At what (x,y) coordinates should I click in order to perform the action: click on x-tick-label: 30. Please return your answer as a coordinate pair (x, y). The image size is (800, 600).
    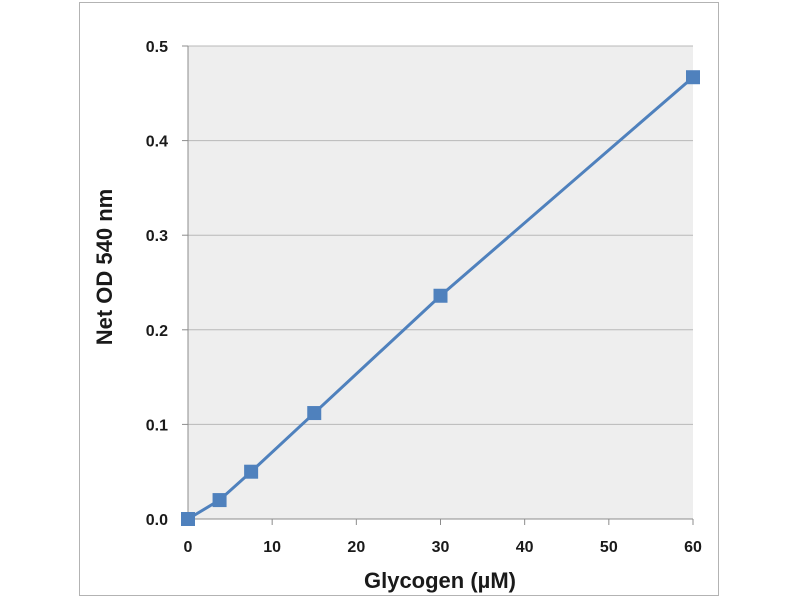
    Looking at the image, I should click on (441, 547).